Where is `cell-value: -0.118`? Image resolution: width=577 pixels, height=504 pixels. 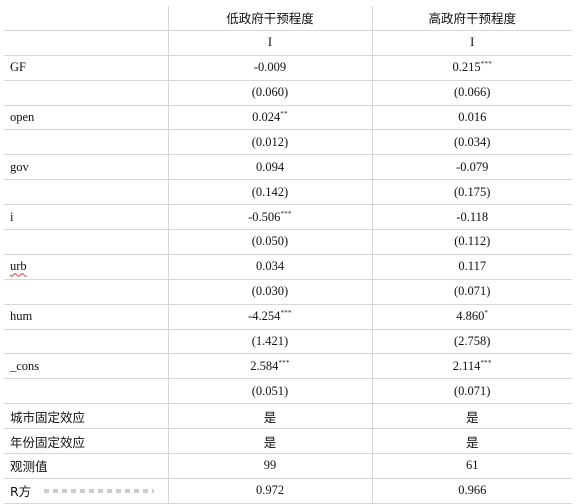 cell-value: -0.118 is located at coordinates (472, 216).